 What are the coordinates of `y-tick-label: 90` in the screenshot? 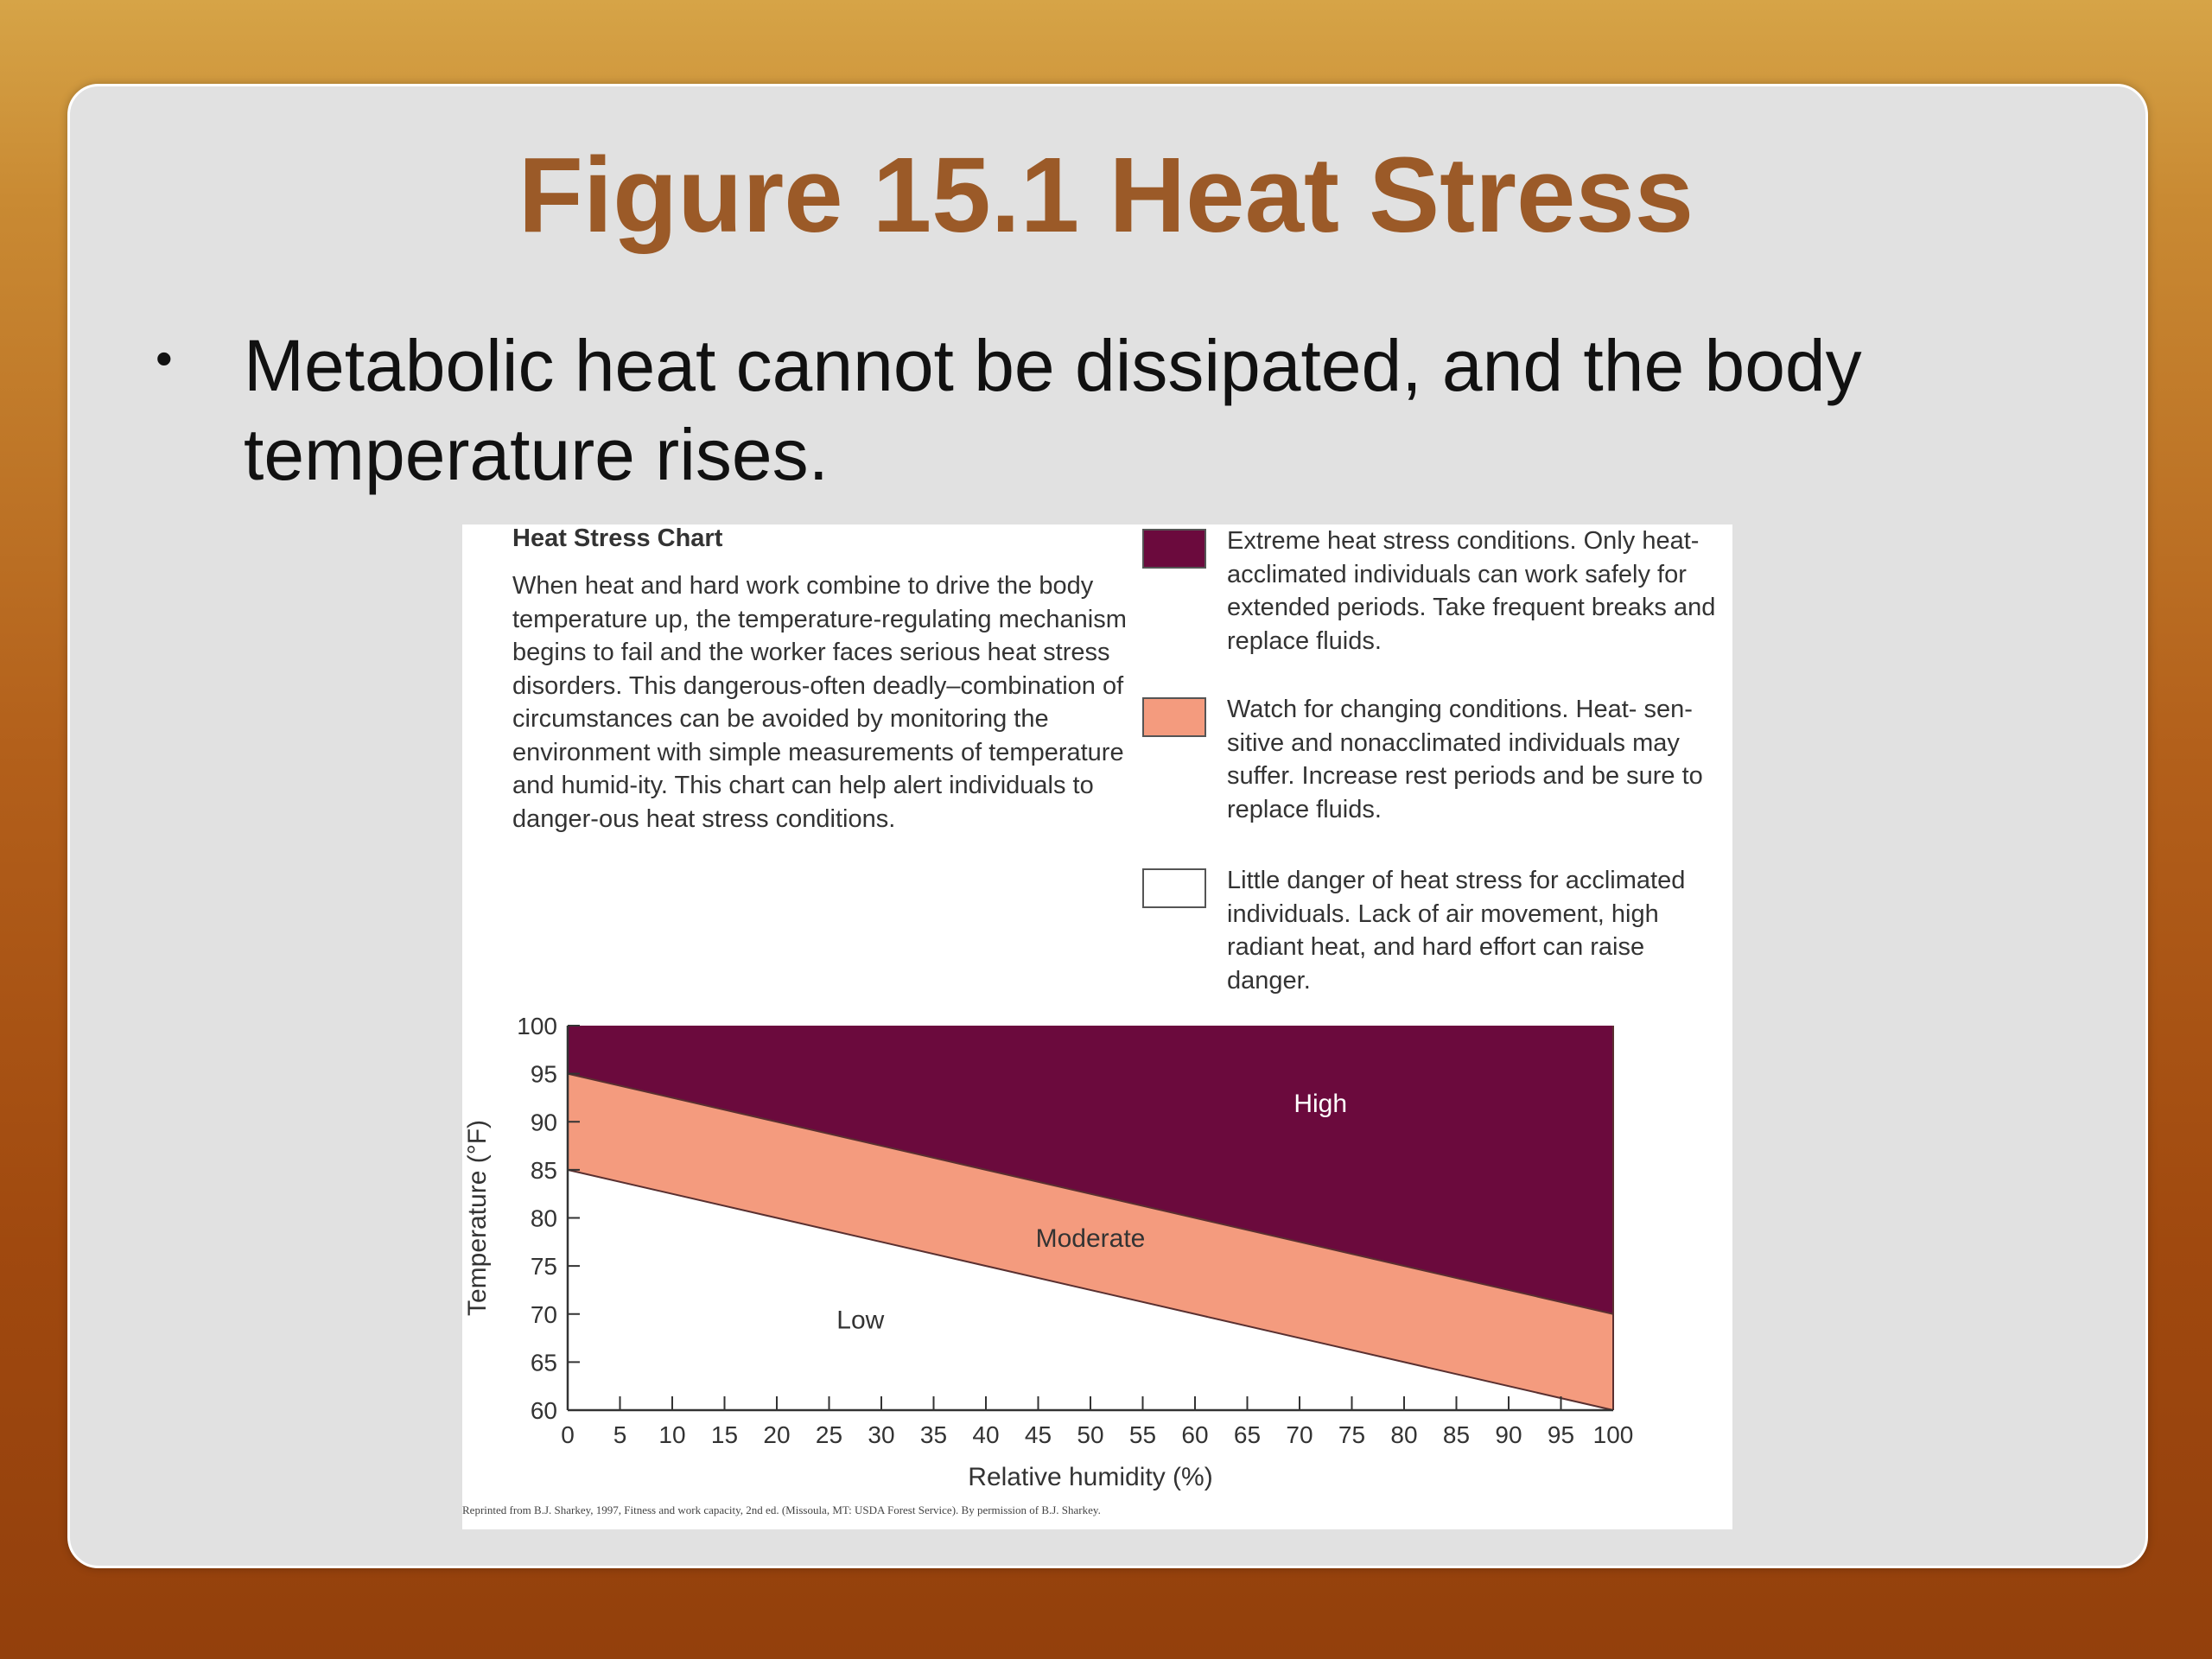 It's located at (544, 1122).